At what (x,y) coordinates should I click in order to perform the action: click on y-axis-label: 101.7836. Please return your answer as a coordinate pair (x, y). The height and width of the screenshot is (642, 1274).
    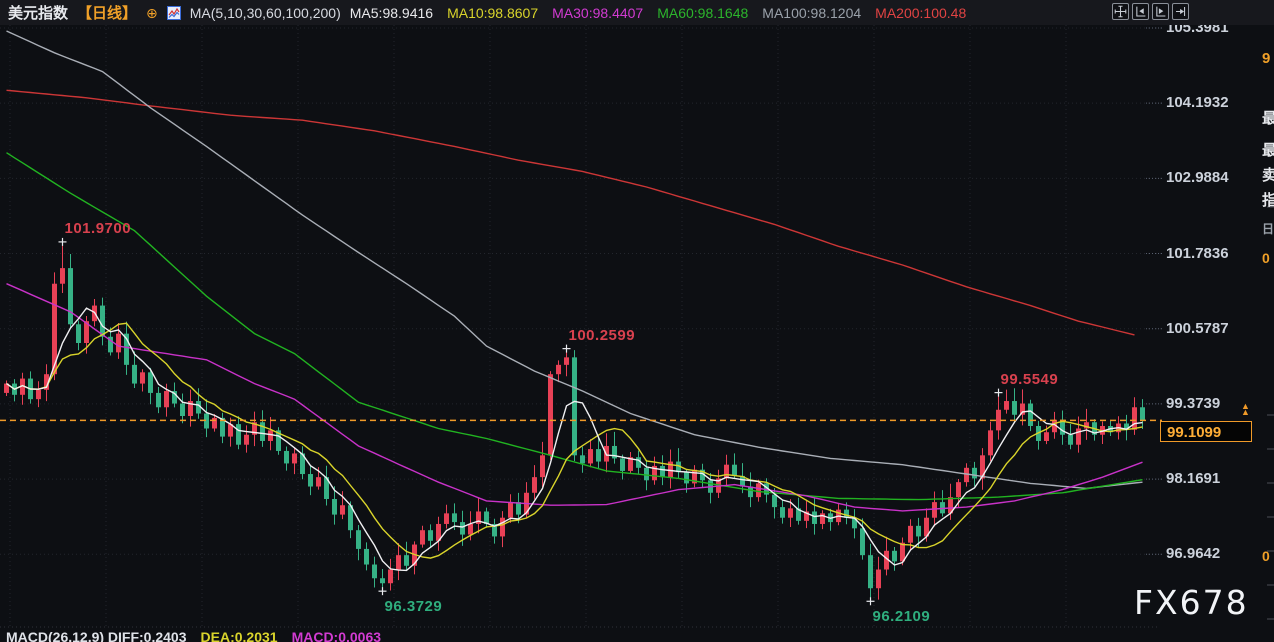
    Looking at the image, I should click on (1197, 253).